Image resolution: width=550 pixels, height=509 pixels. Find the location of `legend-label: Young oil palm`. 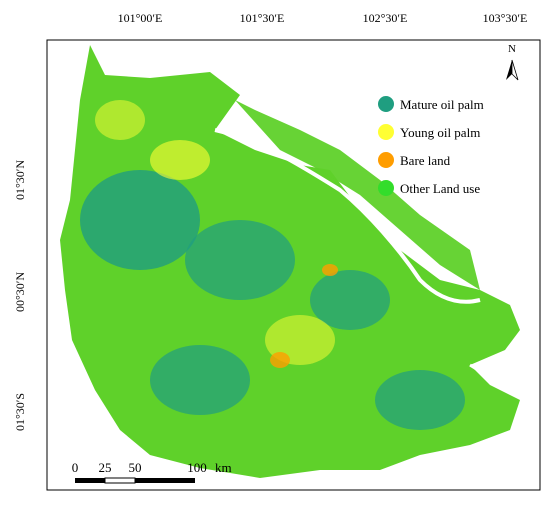

legend-label: Young oil palm is located at coordinates (440, 132).